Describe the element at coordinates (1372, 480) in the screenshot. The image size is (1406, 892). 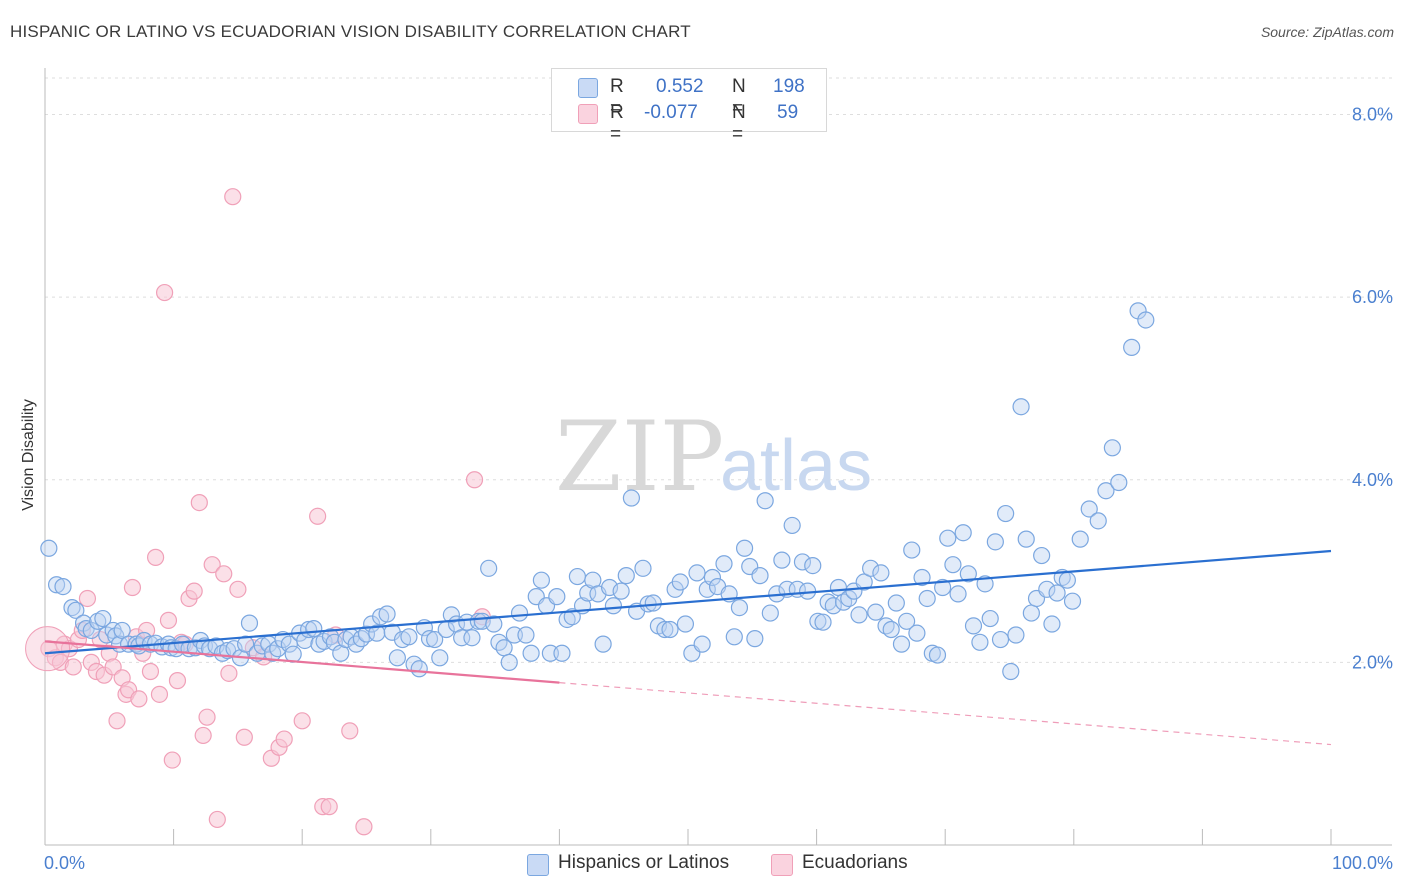
I see `y-tick-label: 4.0%` at that location.